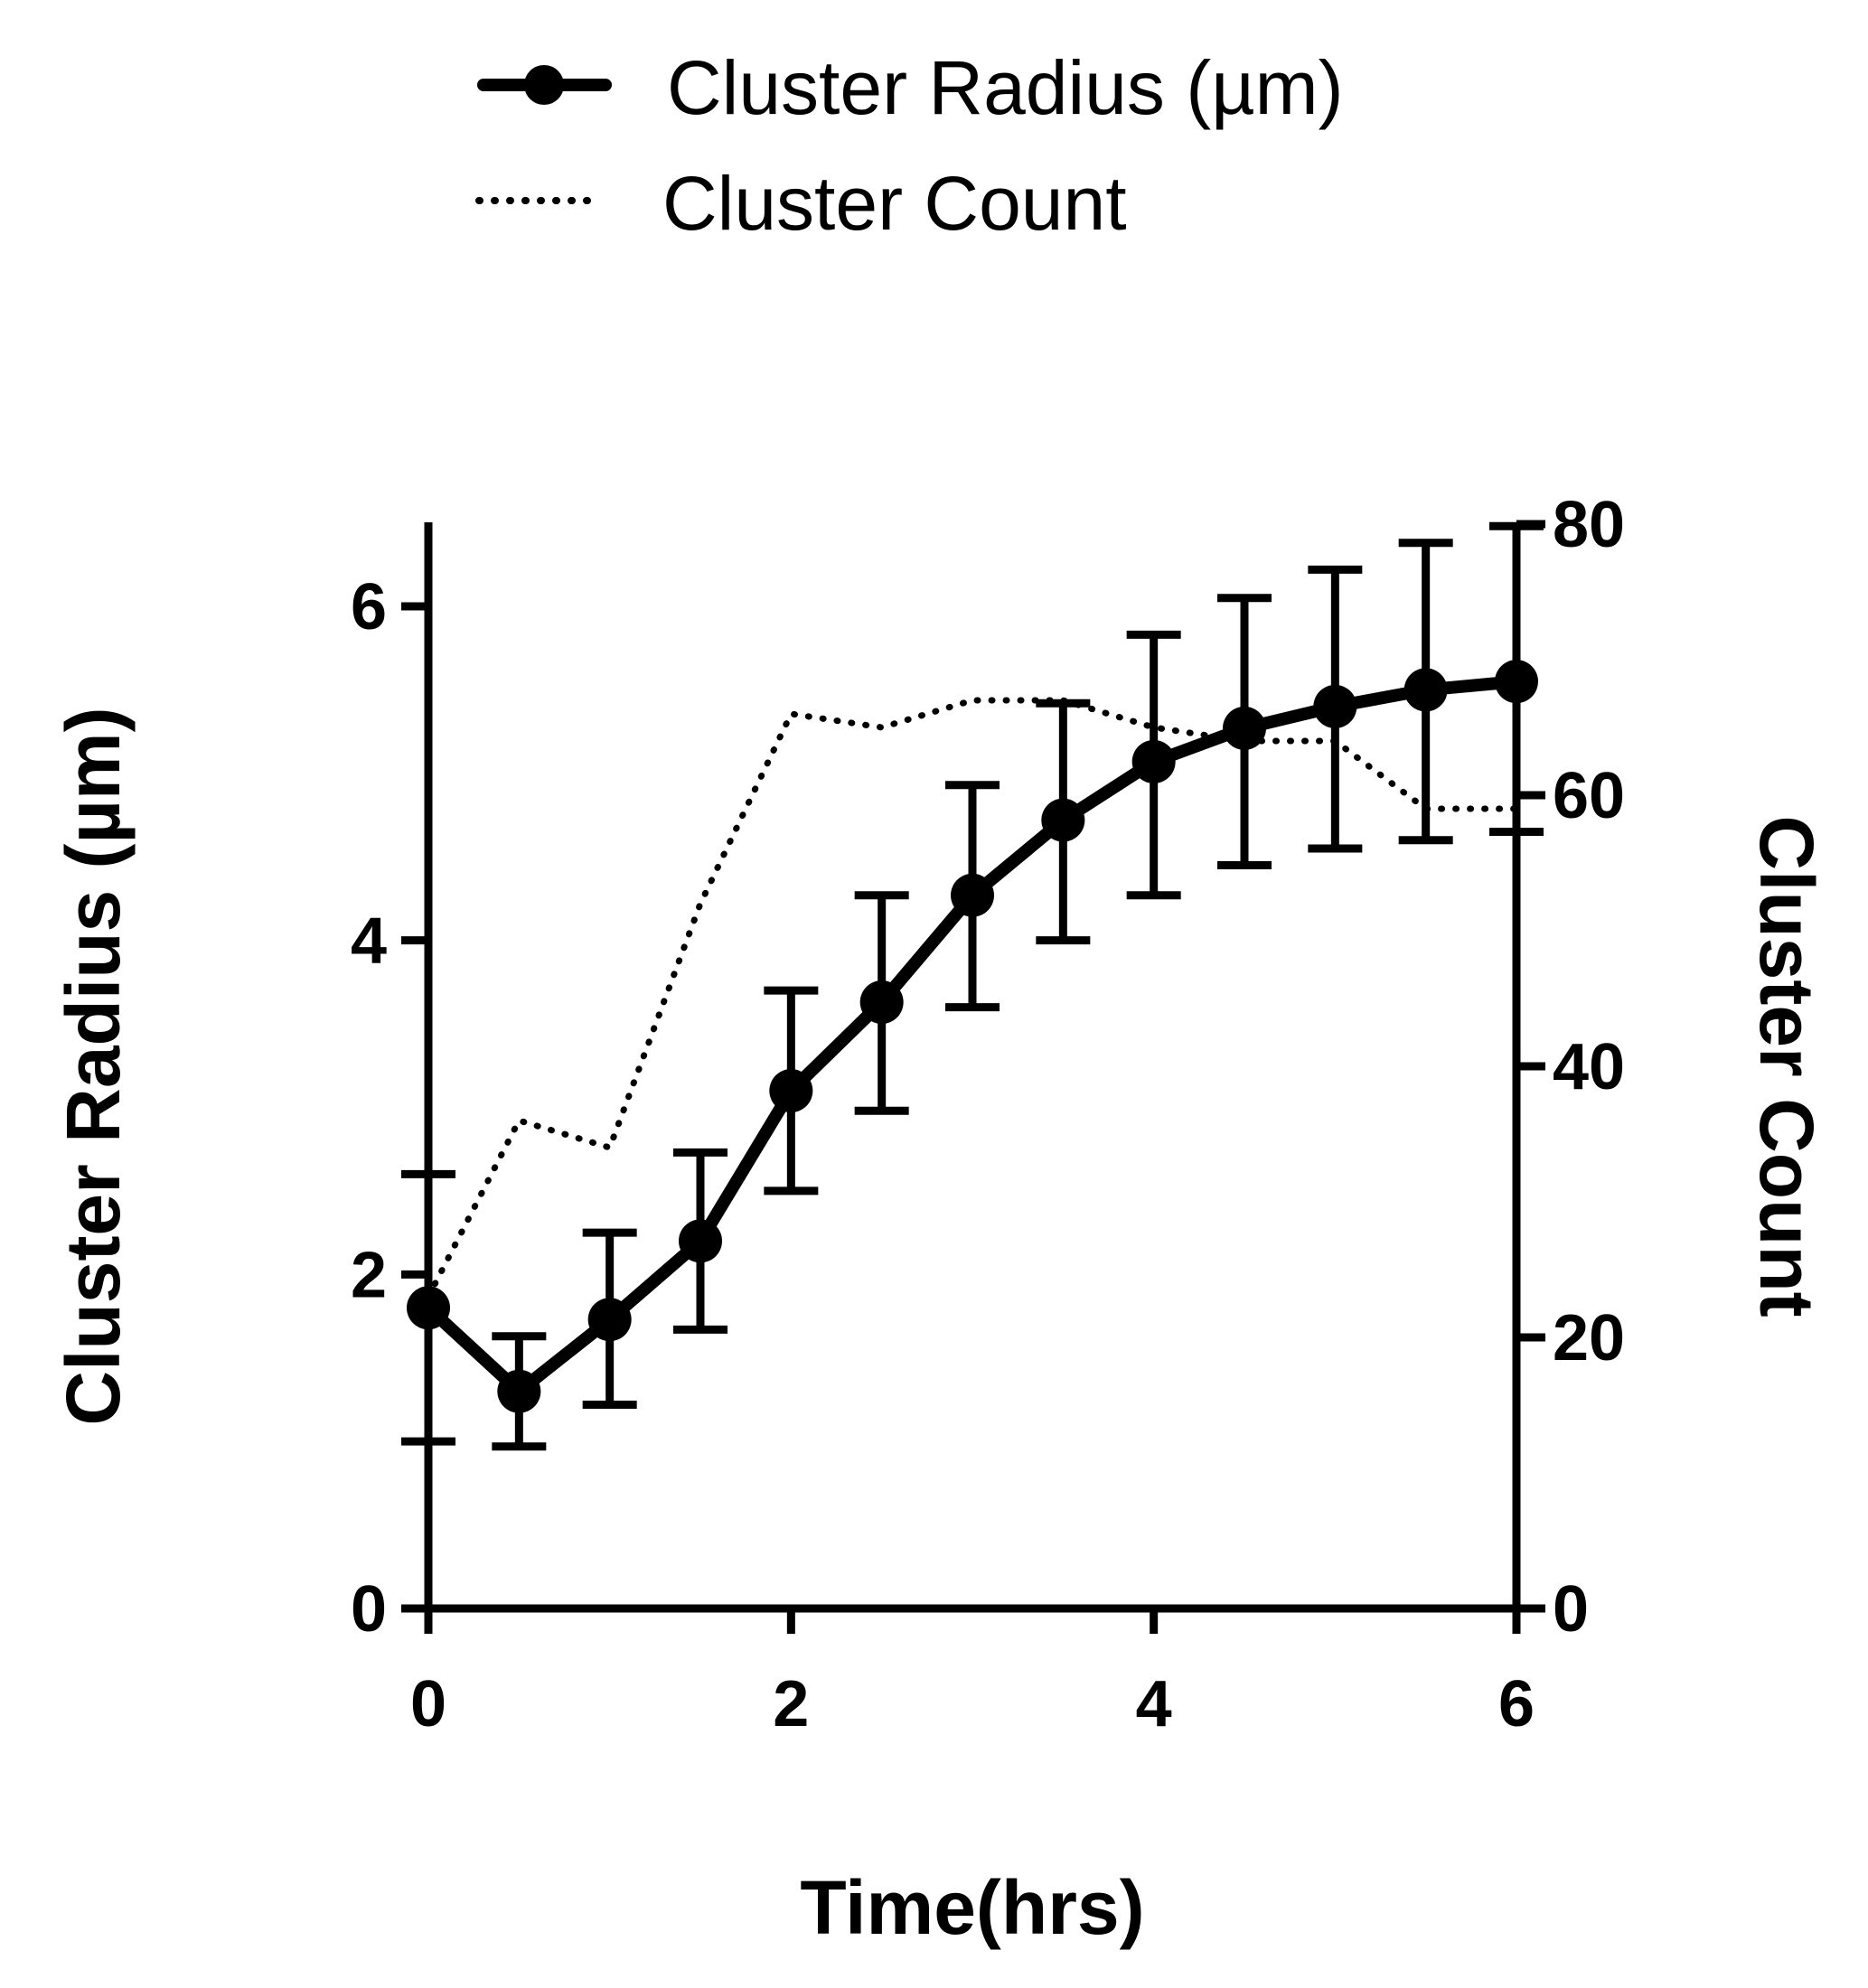 This screenshot has width=1868, height=1988. I want to click on x-tick-label-3: 6, so click(1516, 1704).